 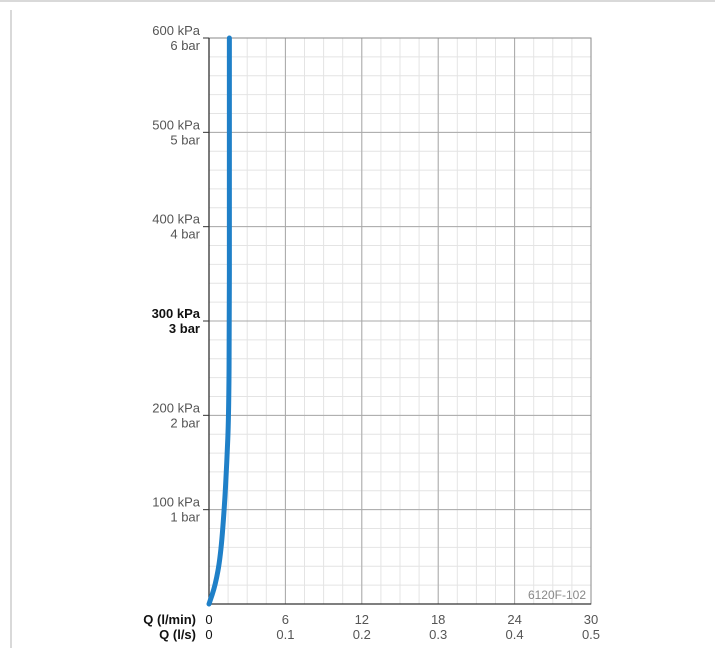 What do you see at coordinates (176, 313) in the screenshot?
I see `y-tick-label-kpa: 300 kPa` at bounding box center [176, 313].